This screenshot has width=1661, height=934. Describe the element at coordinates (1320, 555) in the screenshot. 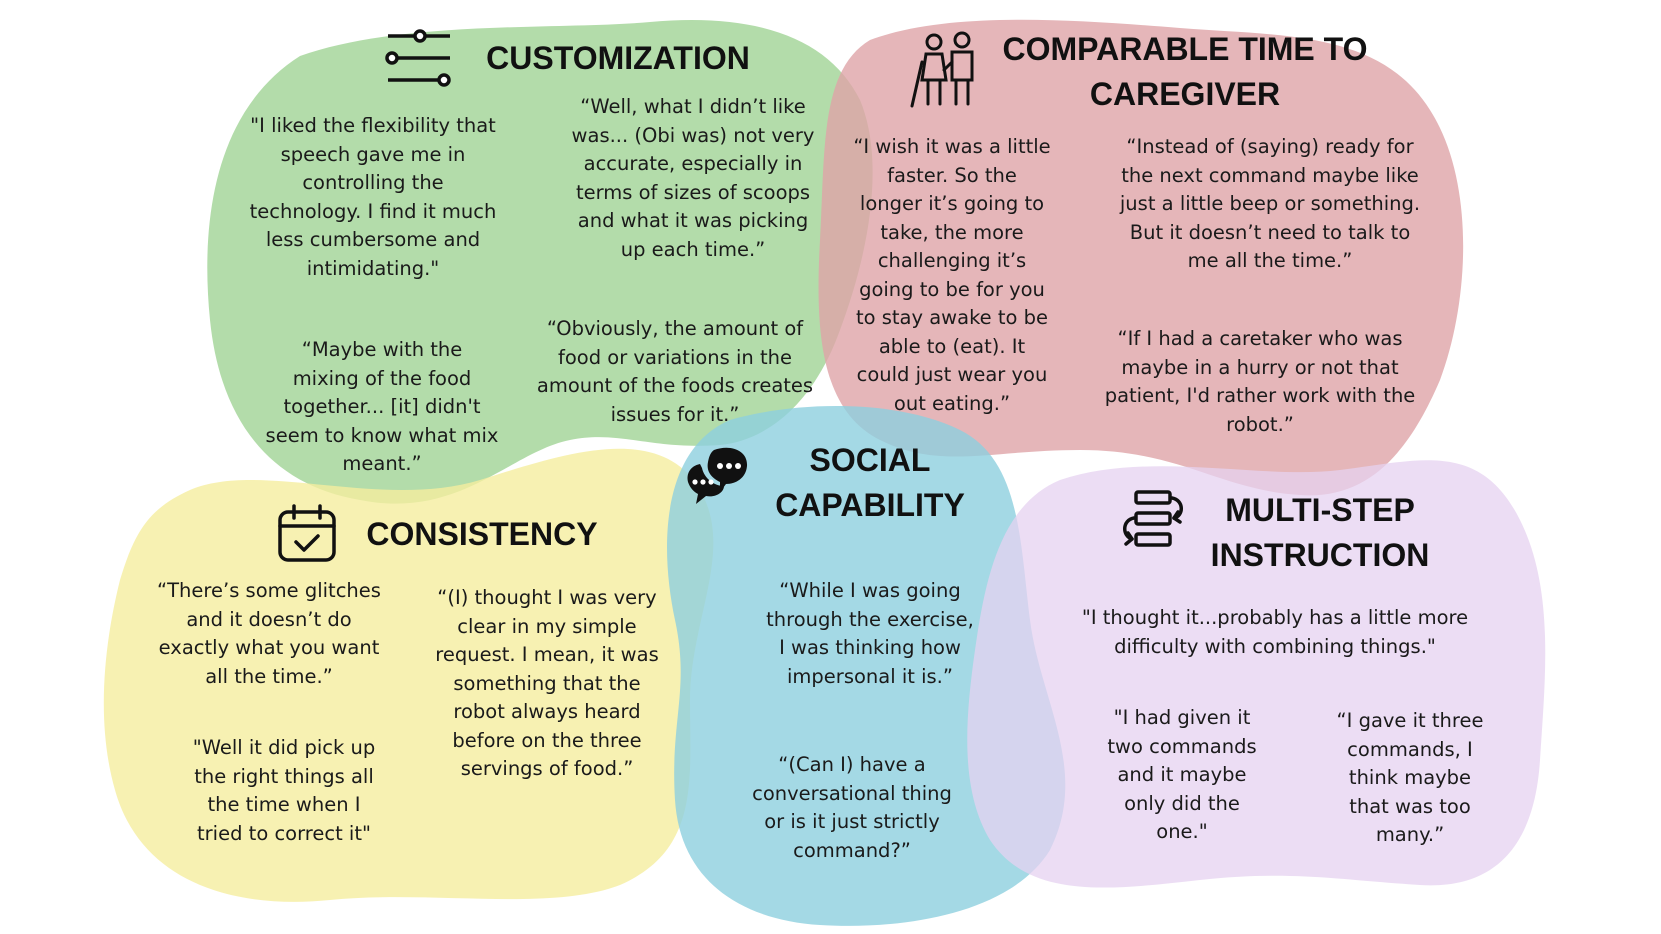

I see `multistep-title-line2: INSTRUCTION` at that location.